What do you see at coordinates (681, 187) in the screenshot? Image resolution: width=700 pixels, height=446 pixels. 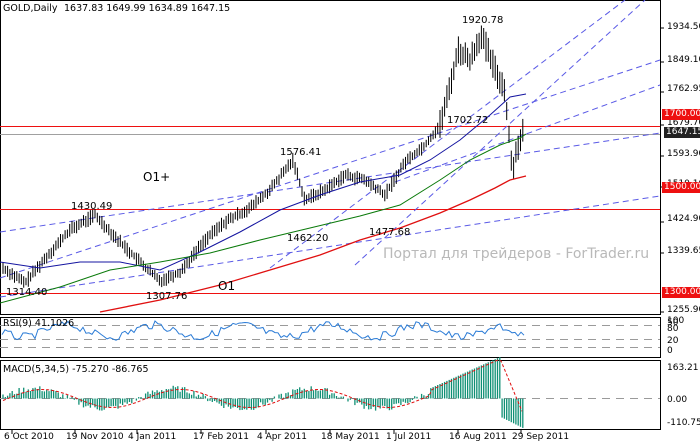 I see `level-tag-1500: 1500.00` at bounding box center [681, 187].